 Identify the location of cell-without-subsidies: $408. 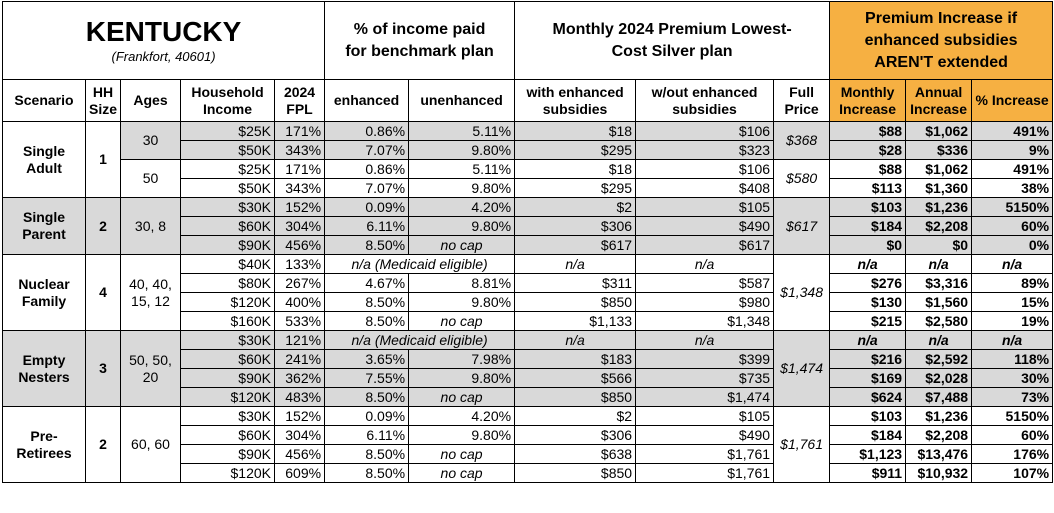
(705, 188).